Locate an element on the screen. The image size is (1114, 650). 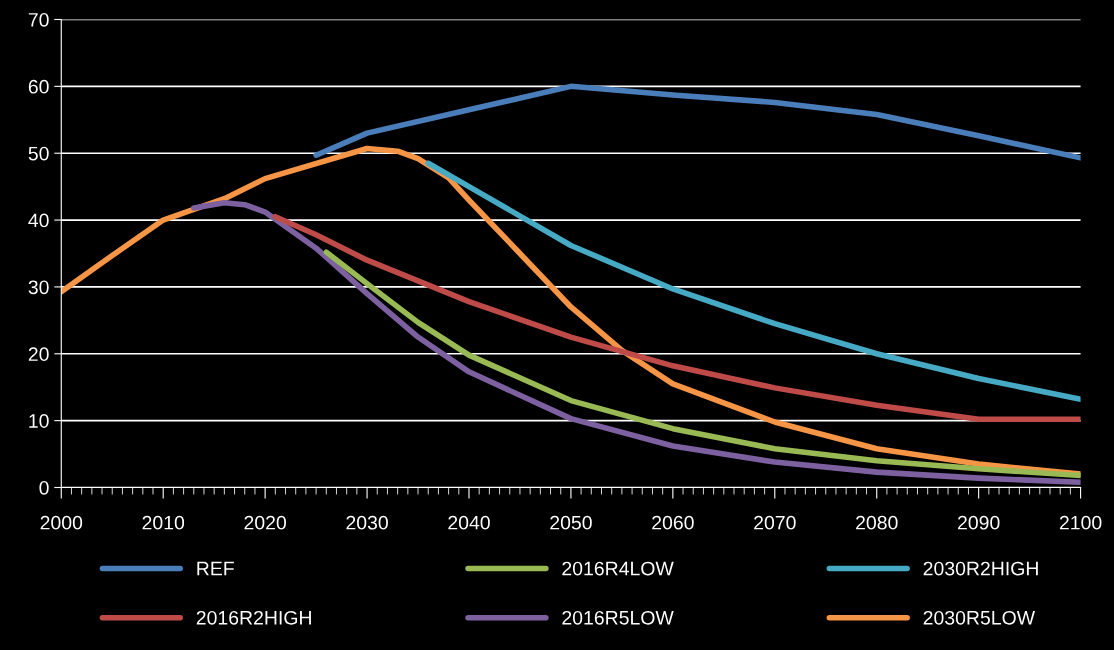
x-tick-label: 2030 is located at coordinates (367, 522).